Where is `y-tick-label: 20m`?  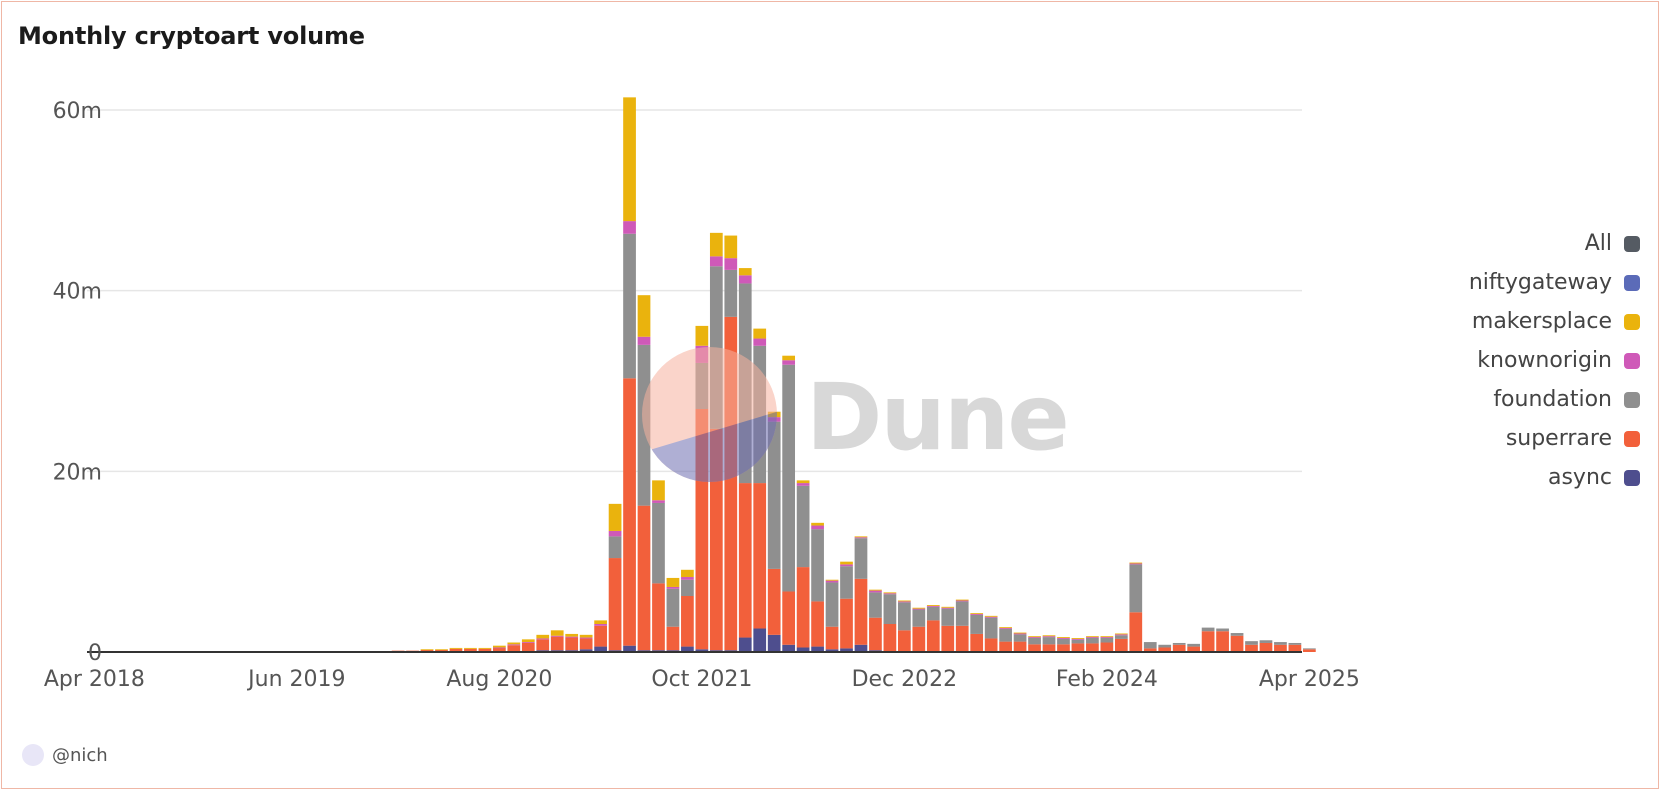 y-tick-label: 20m is located at coordinates (77, 472).